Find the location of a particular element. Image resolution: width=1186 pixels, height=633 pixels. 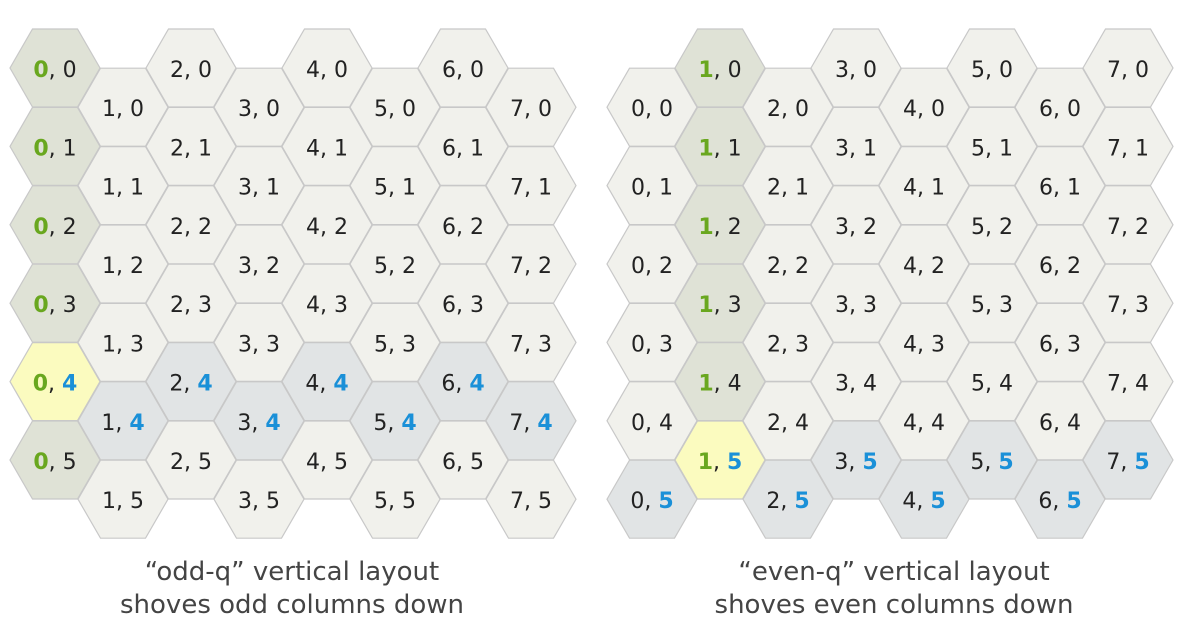

hex-cell-label: 1, 4 is located at coordinates (122, 423).